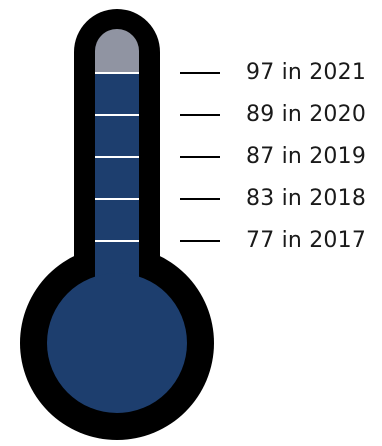  What do you see at coordinates (306, 198) in the screenshot?
I see `label-2018: 83 in 2018` at bounding box center [306, 198].